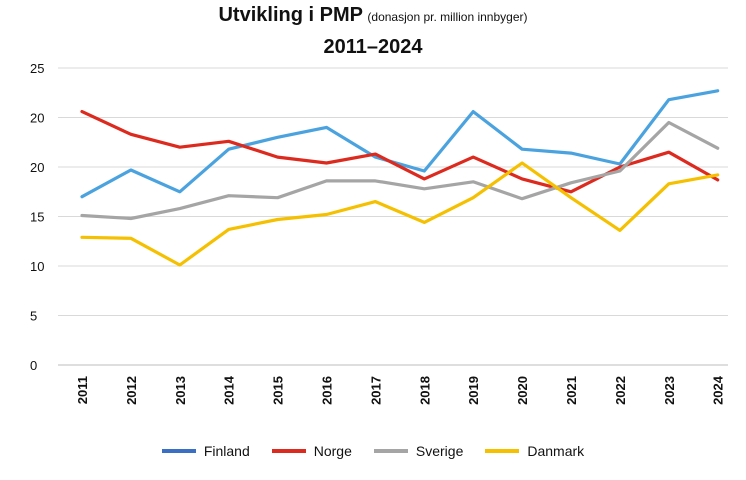 This screenshot has width=746, height=480. Describe the element at coordinates (82, 390) in the screenshot. I see `x-tick-label: 2011` at that location.